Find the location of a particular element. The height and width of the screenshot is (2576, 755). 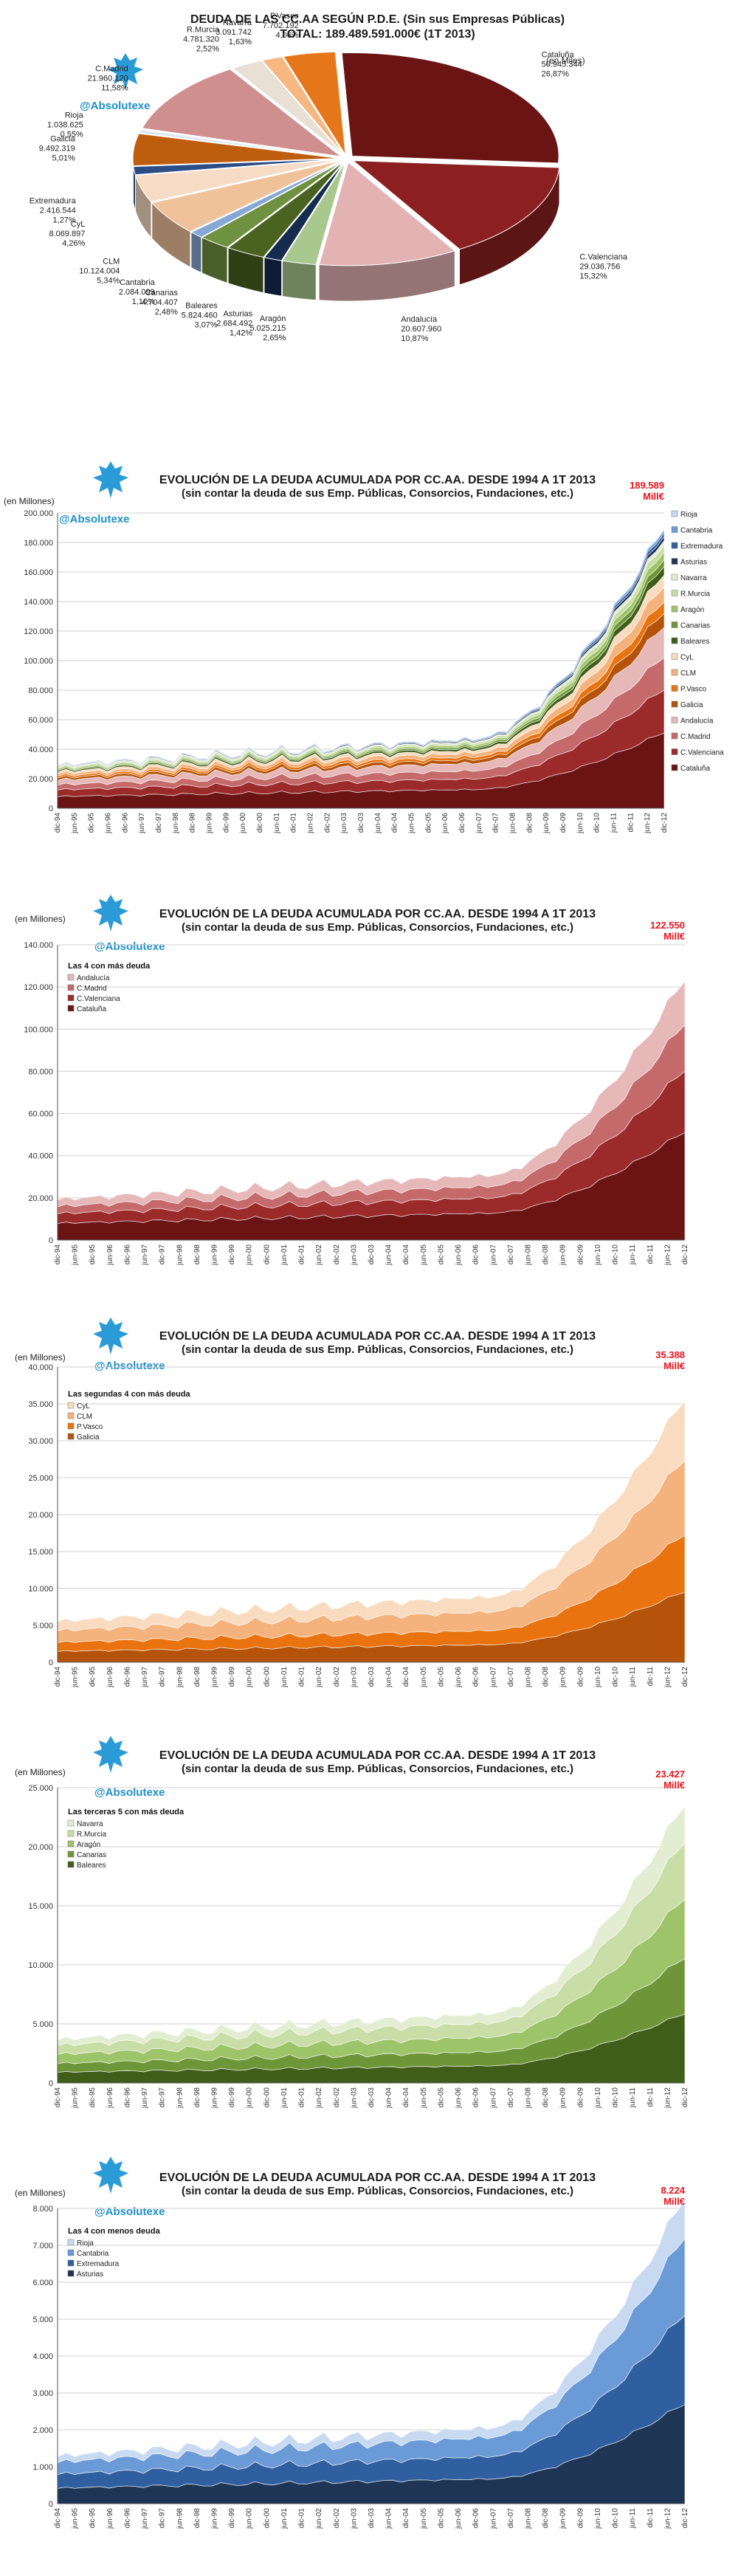

x-tick-label: jun-09 is located at coordinates (563, 2098).